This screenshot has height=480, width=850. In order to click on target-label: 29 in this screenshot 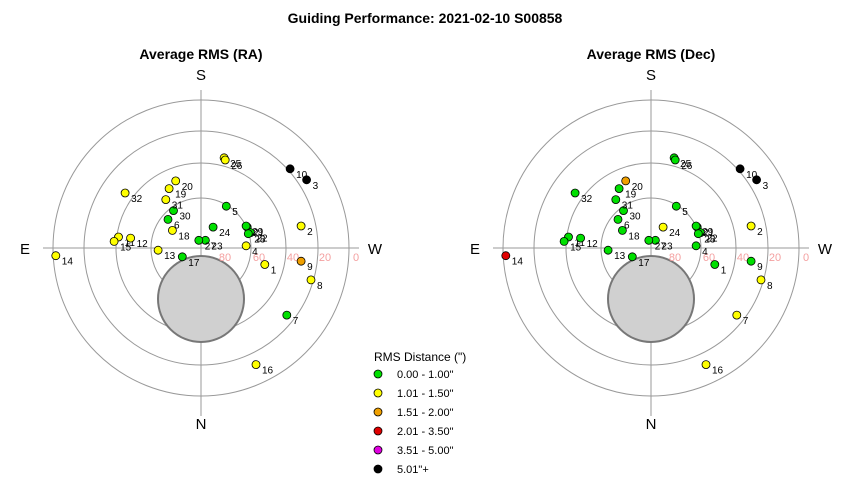, I will do `click(708, 232)`.